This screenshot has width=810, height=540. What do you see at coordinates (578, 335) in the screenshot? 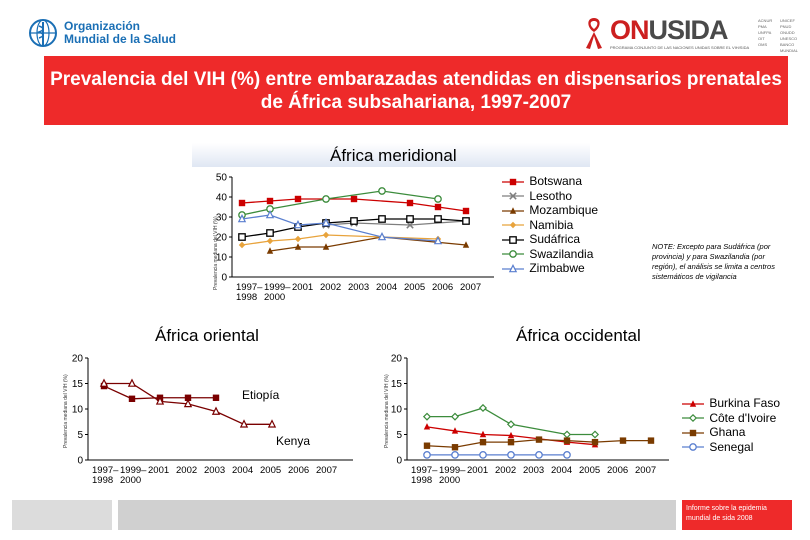
I see `occidental-title: África occidental` at bounding box center [578, 335].